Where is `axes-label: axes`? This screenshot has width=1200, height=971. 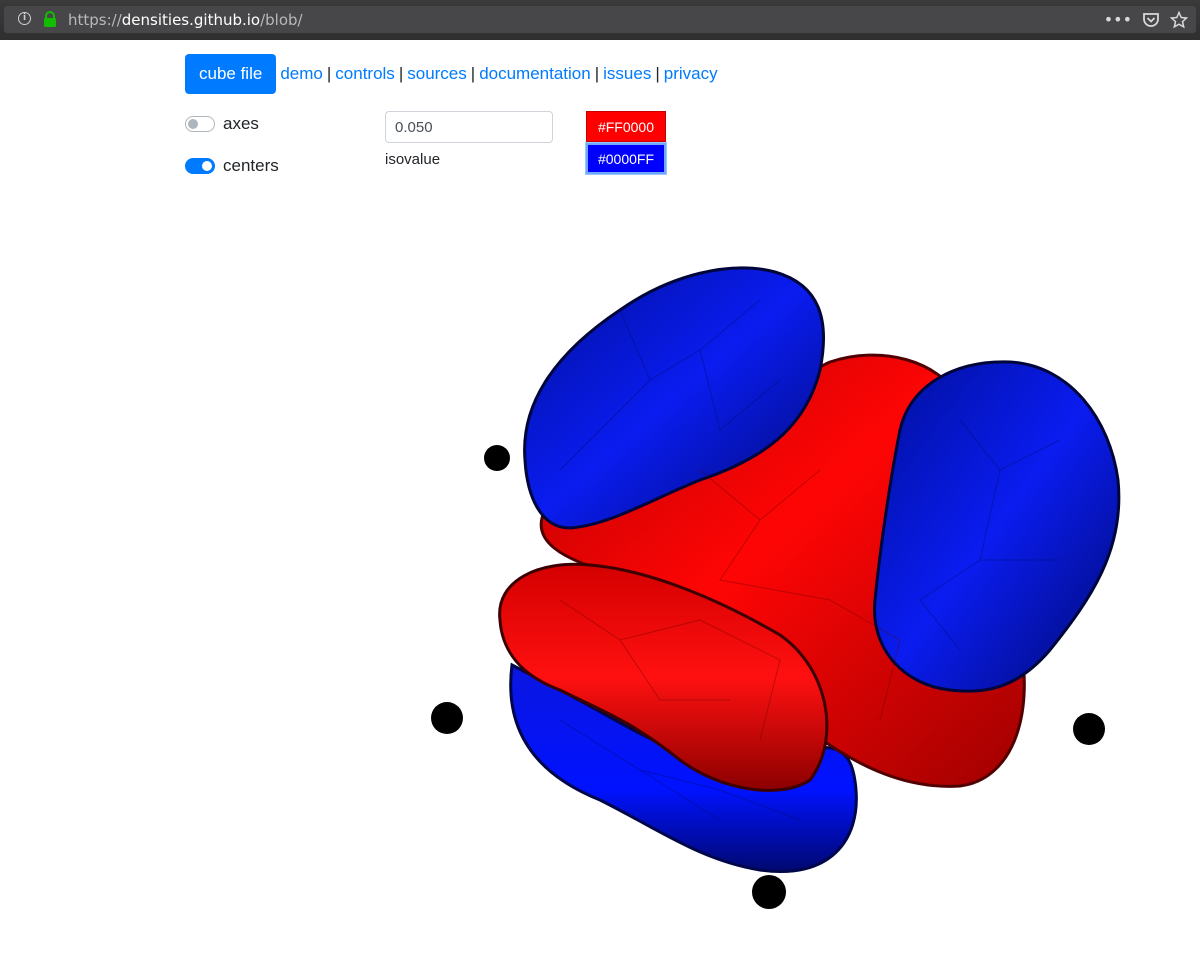 axes-label: axes is located at coordinates (241, 123).